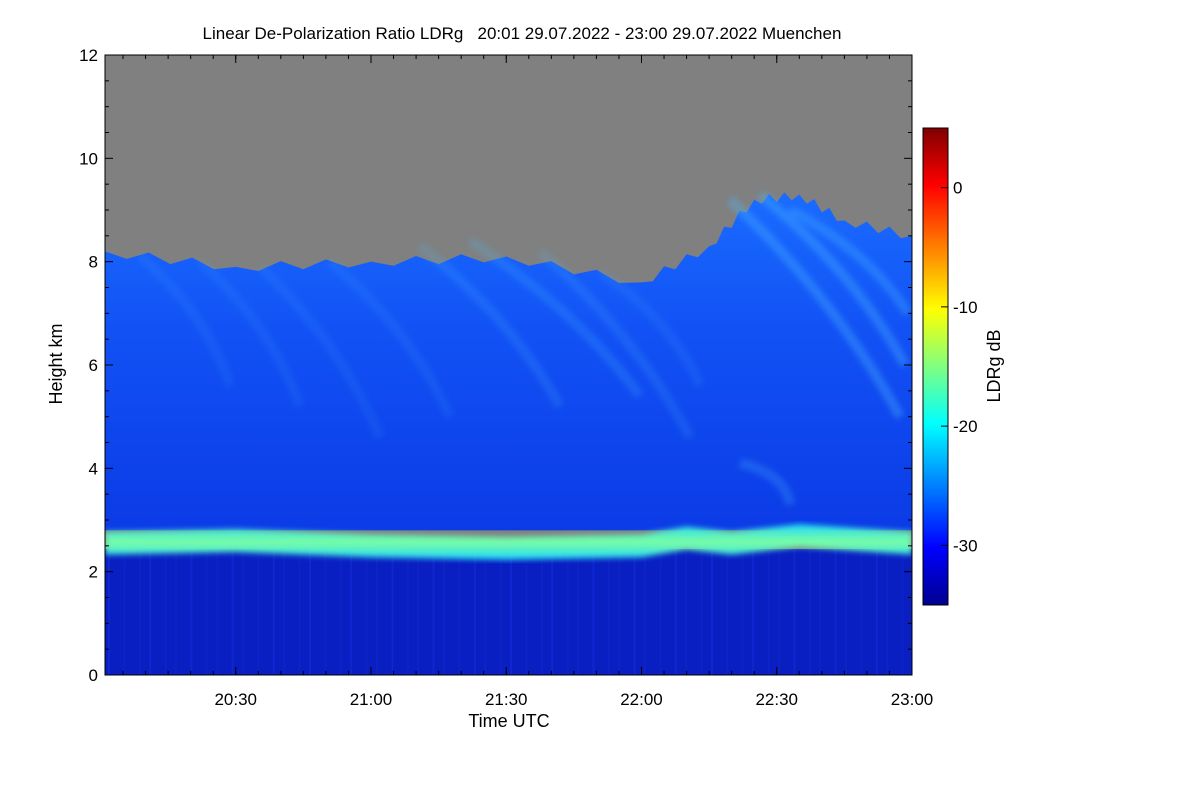 The width and height of the screenshot is (1200, 800). I want to click on y-tick-label: 10, so click(88, 158).